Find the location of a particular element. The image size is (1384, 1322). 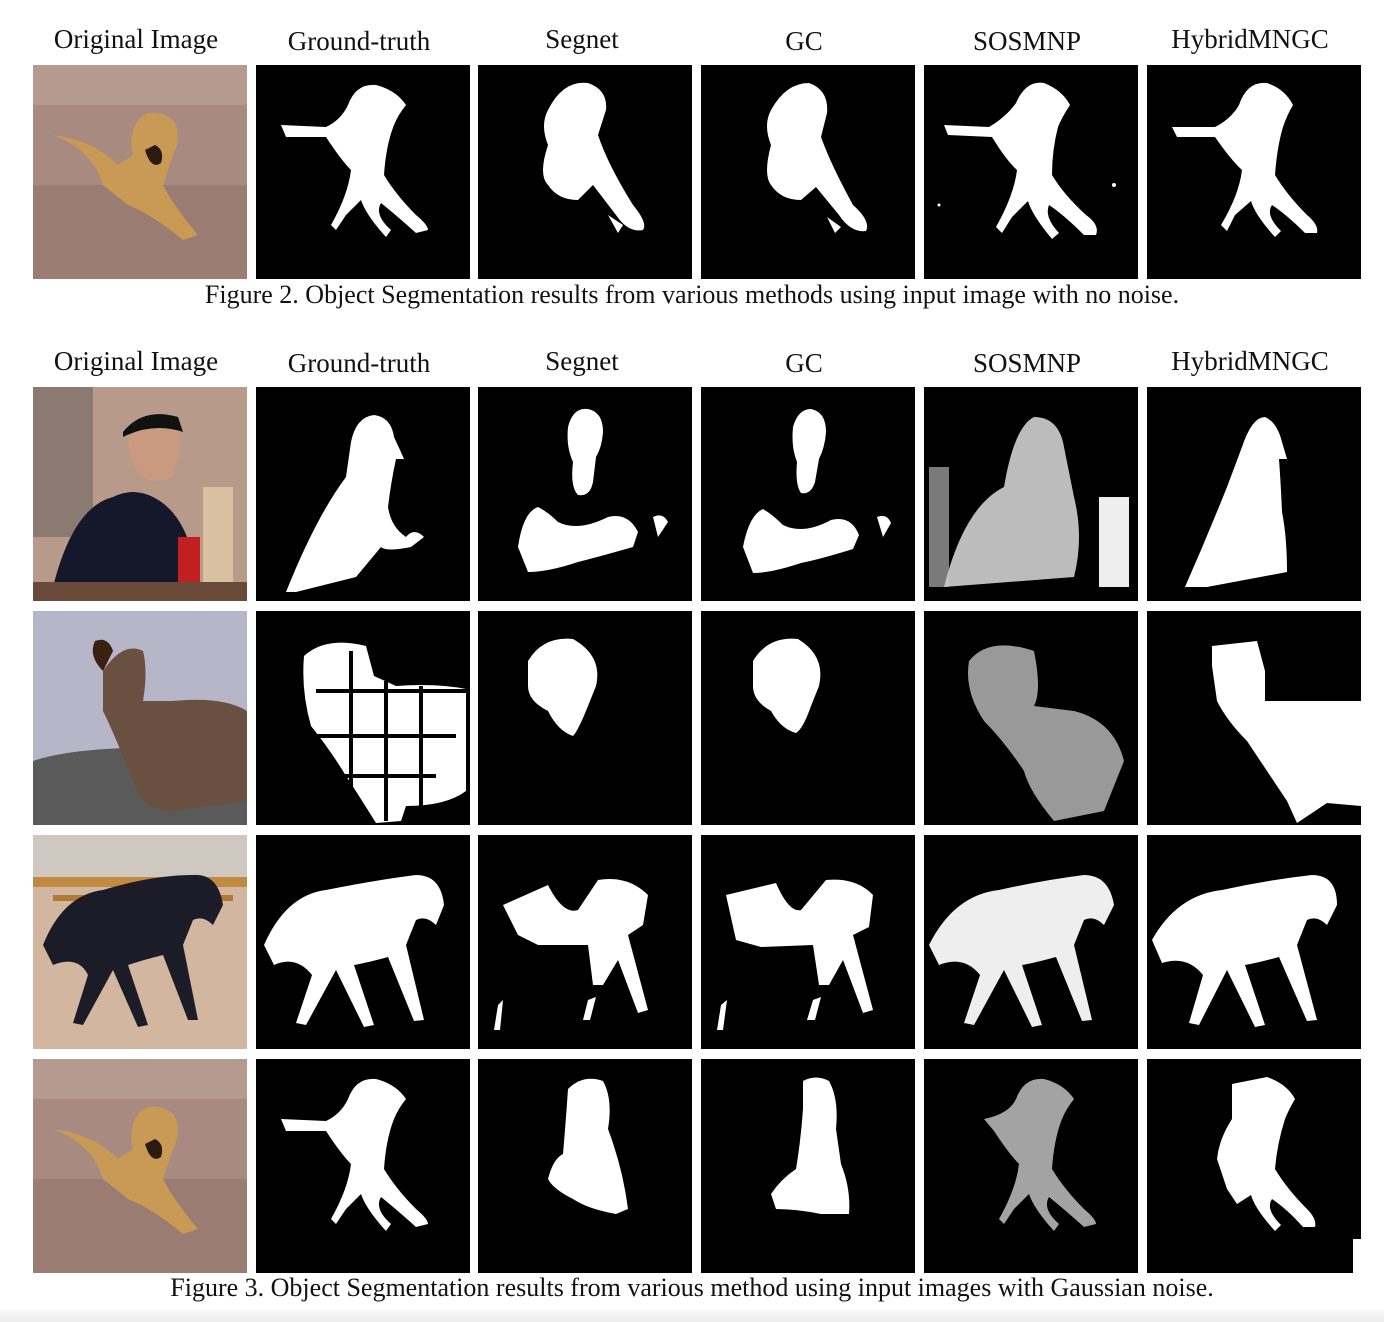

fig3-header-original: Original Image is located at coordinates (136, 361).